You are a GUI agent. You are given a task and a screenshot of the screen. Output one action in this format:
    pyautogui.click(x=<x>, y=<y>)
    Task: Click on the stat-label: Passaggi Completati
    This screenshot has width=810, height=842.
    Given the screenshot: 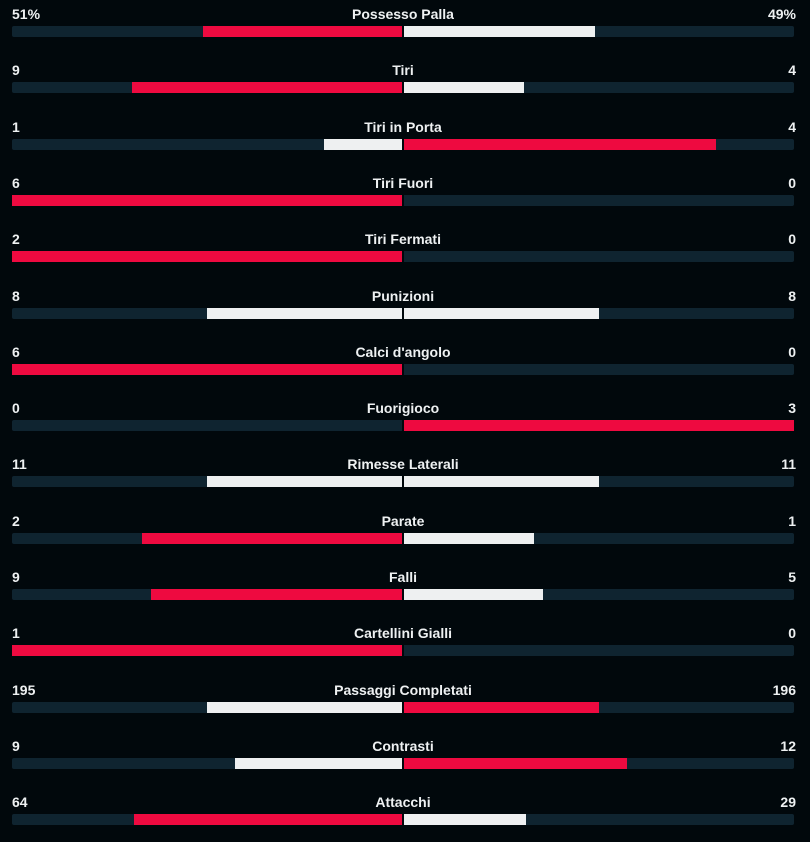 What is the action you would take?
    pyautogui.click(x=403, y=689)
    